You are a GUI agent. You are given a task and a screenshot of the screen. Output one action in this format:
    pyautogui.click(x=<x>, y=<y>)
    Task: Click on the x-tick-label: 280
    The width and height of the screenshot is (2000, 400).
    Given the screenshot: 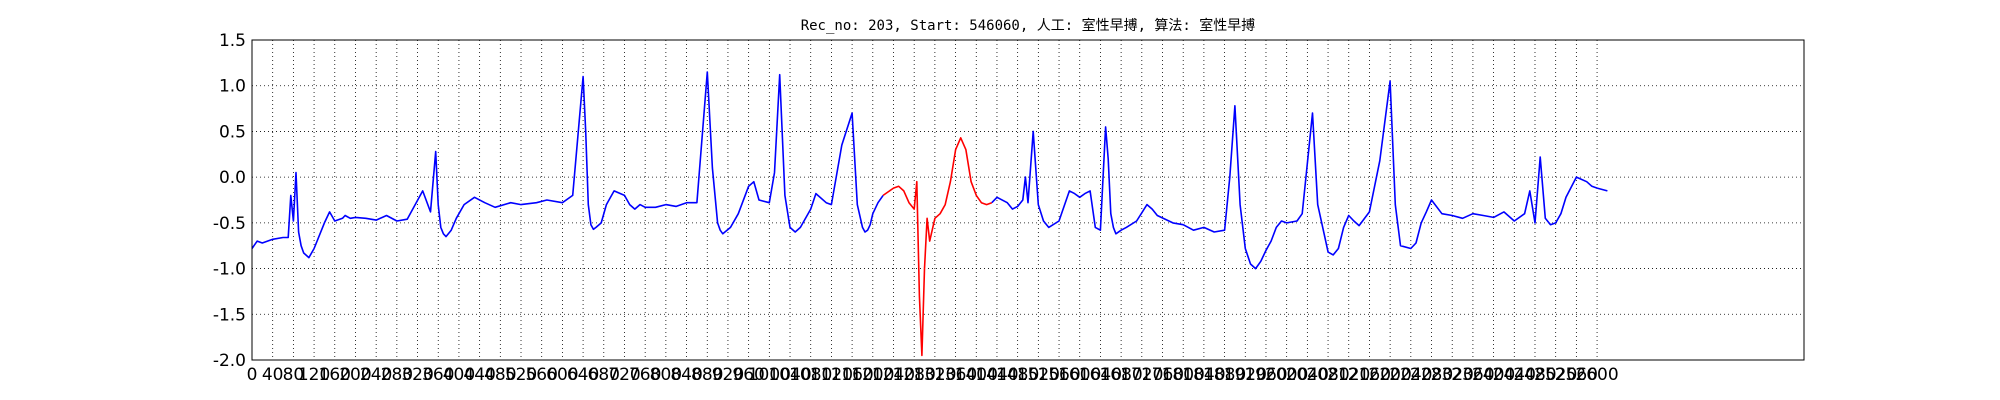 What is the action you would take?
    pyautogui.click(x=397, y=375)
    